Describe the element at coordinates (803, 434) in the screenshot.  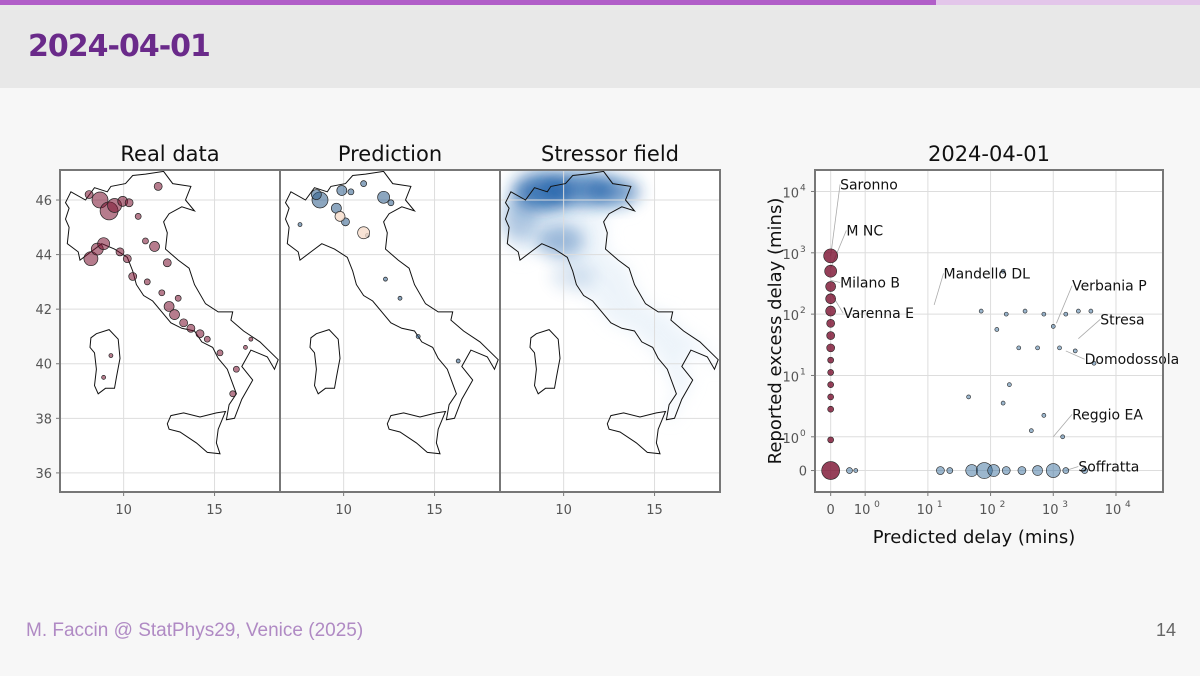
I see `y-tick-exponent: 0` at that location.